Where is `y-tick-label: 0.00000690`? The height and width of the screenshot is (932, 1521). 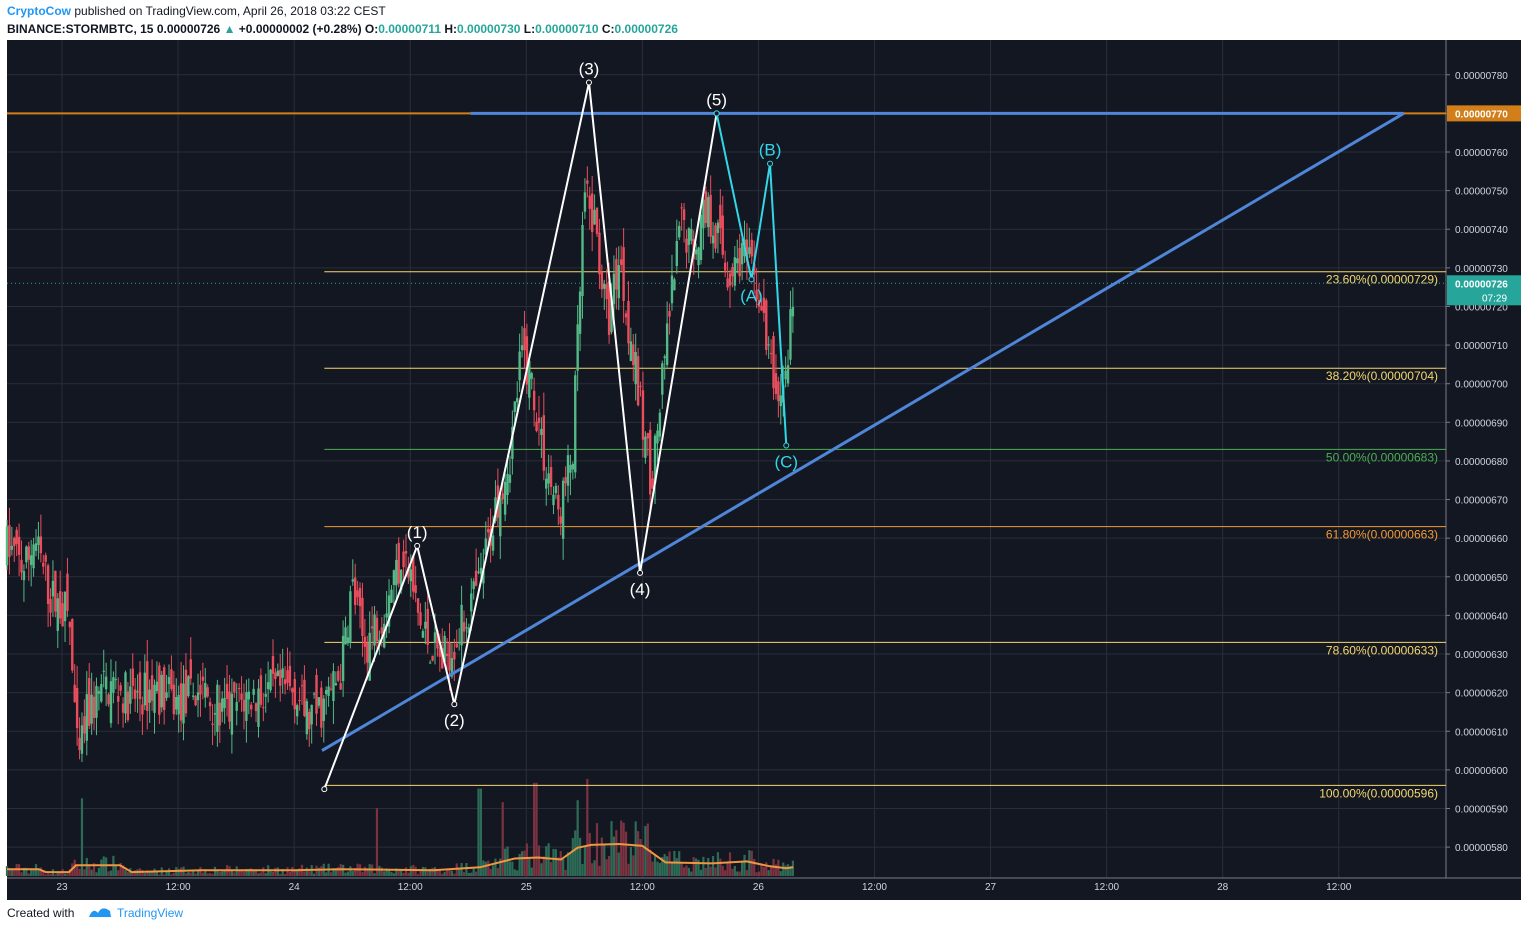
y-tick-label: 0.00000690 is located at coordinates (1481, 423).